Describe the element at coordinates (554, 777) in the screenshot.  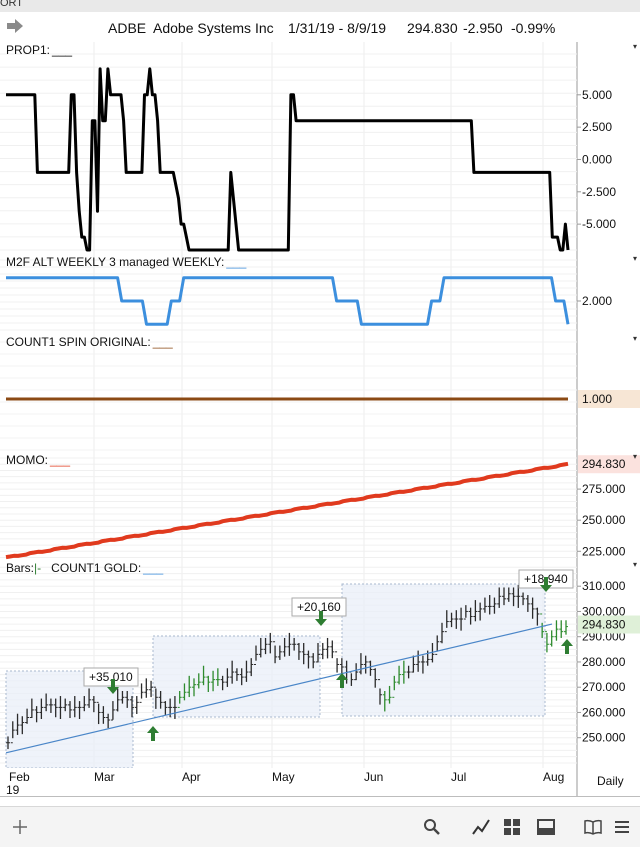
I see `x-label-aug: Aug` at that location.